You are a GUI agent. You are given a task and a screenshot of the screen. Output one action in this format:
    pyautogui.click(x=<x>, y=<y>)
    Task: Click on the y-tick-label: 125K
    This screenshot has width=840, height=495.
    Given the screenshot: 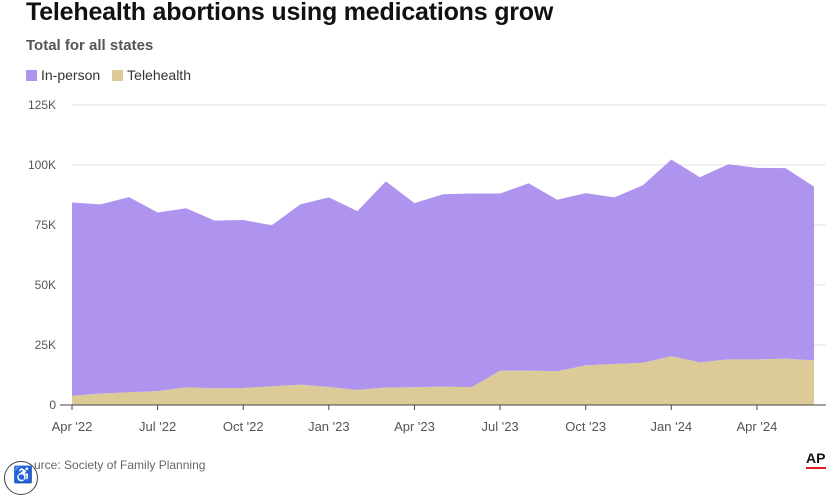 What is the action you would take?
    pyautogui.click(x=42, y=105)
    